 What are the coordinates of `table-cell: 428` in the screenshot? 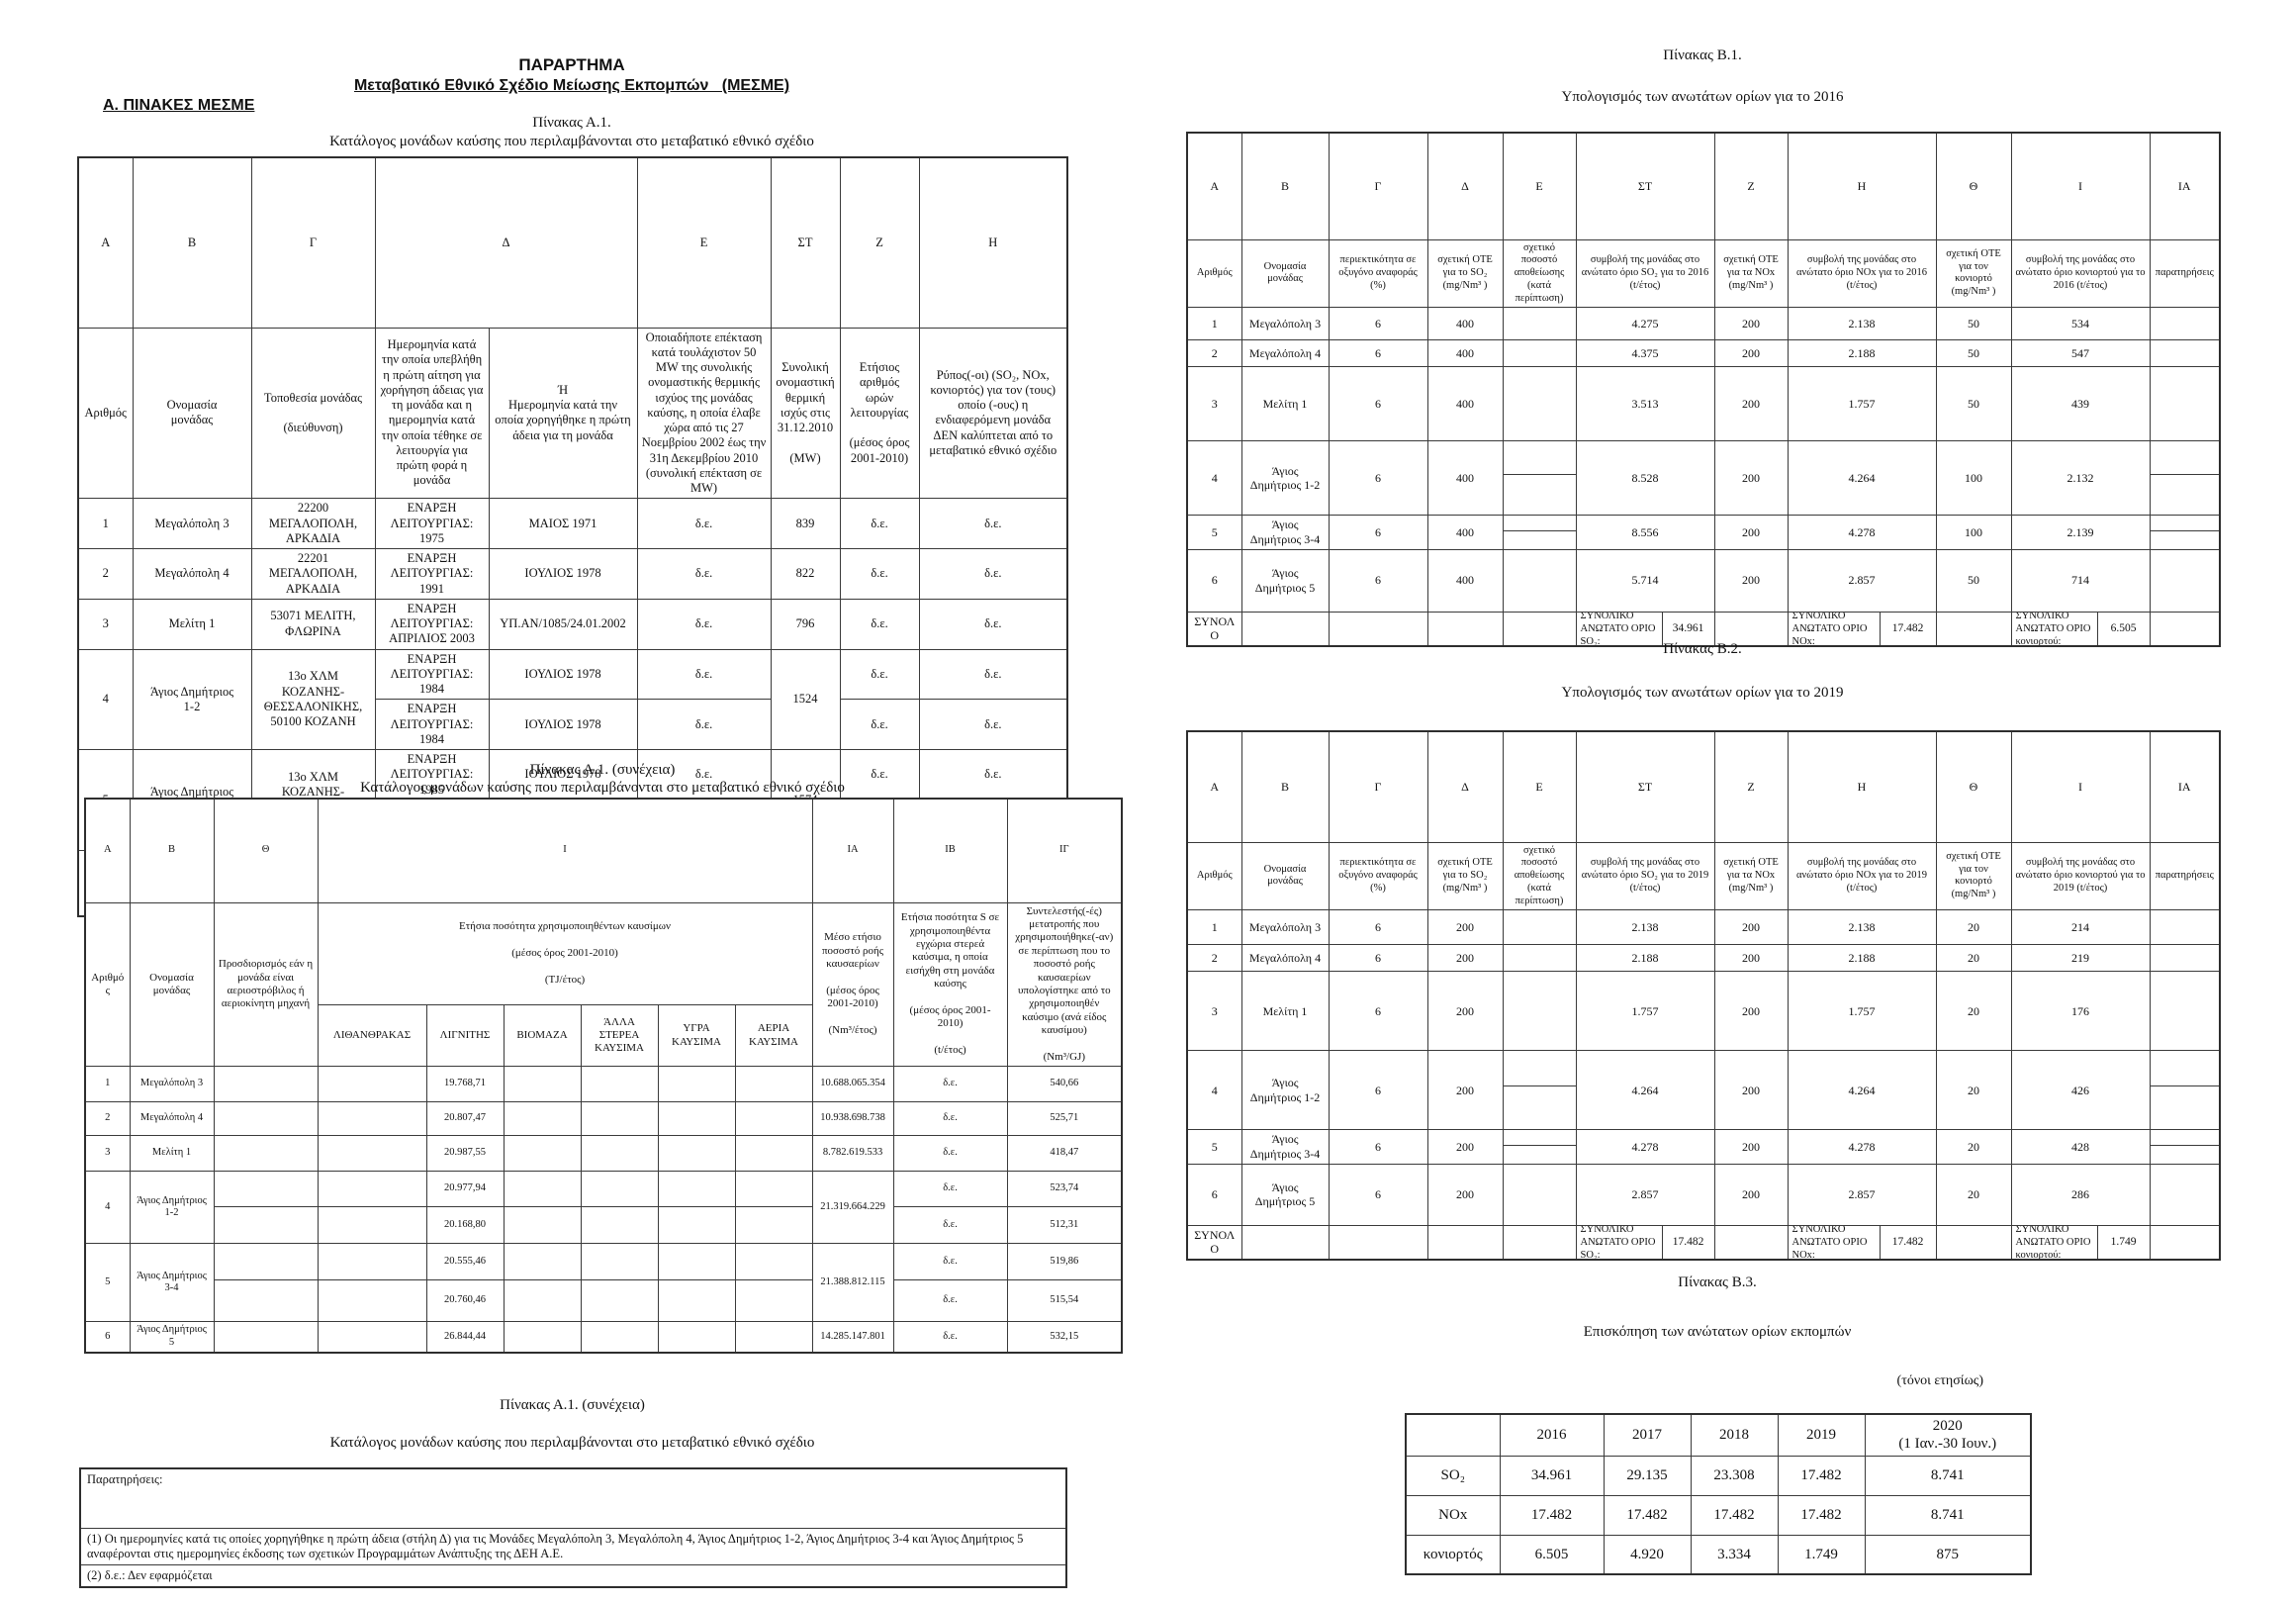 It's located at (2080, 1147).